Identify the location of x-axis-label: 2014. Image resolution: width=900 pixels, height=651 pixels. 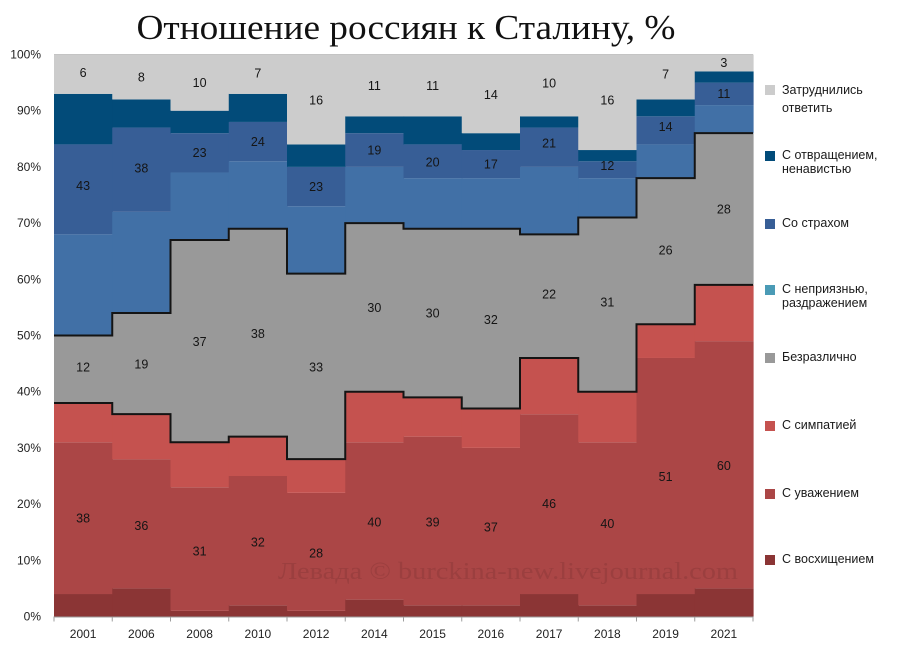
(374, 634).